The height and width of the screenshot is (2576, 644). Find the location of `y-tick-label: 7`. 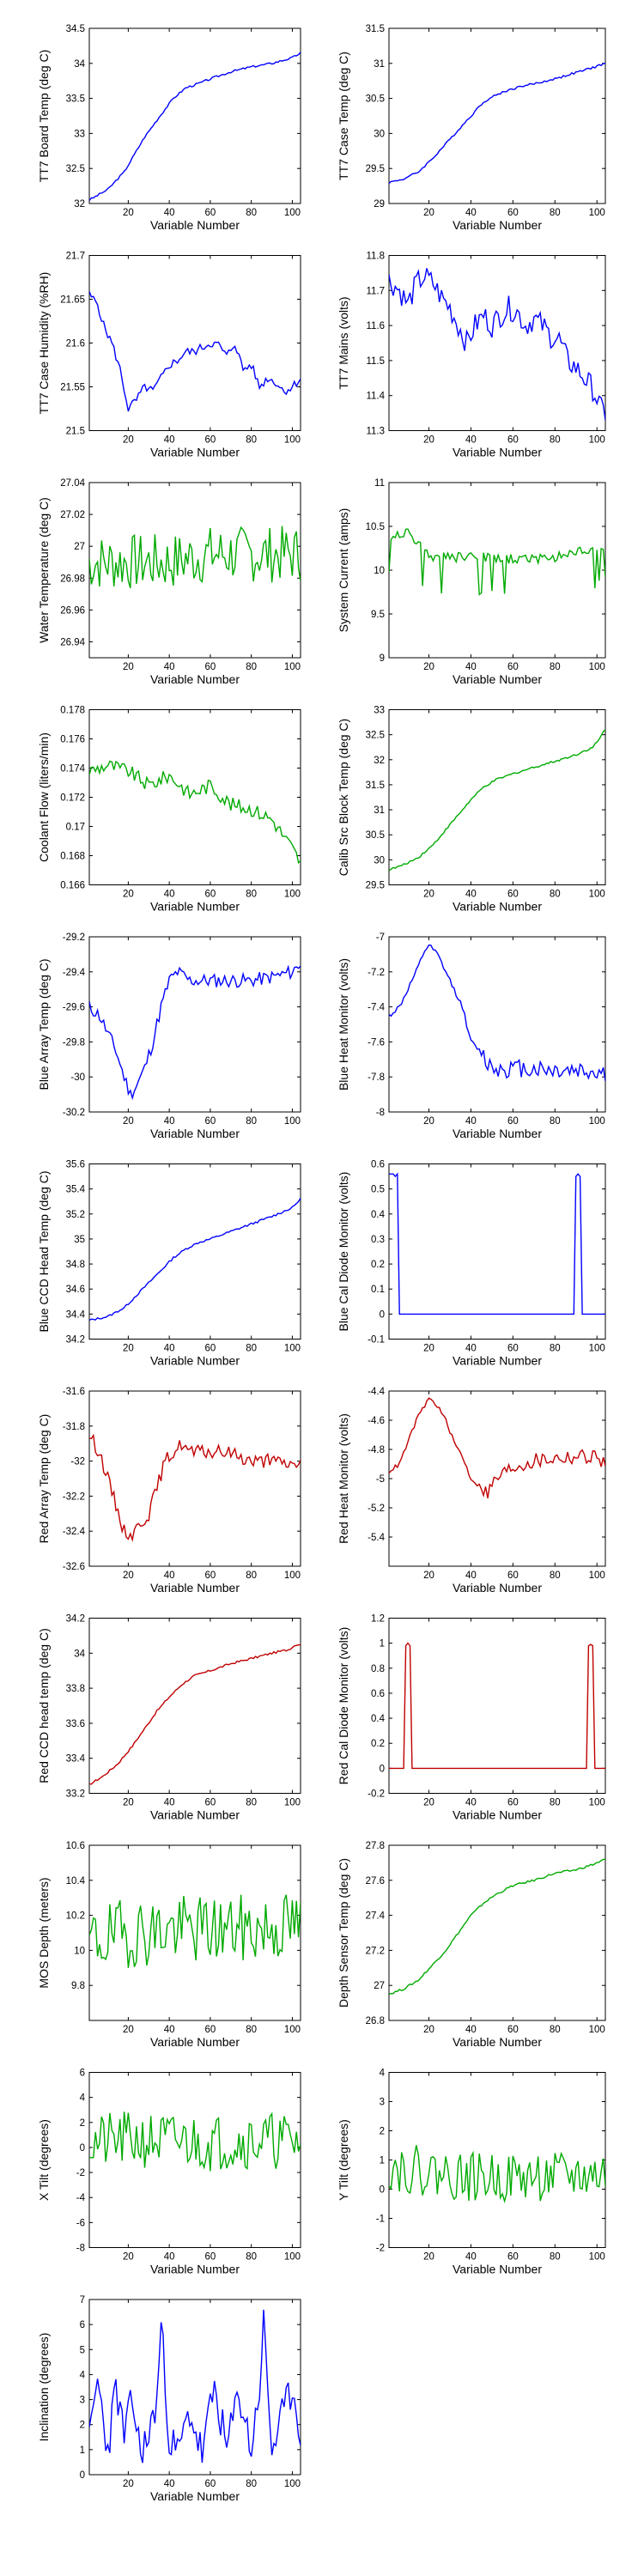

y-tick-label: 7 is located at coordinates (82, 2301).